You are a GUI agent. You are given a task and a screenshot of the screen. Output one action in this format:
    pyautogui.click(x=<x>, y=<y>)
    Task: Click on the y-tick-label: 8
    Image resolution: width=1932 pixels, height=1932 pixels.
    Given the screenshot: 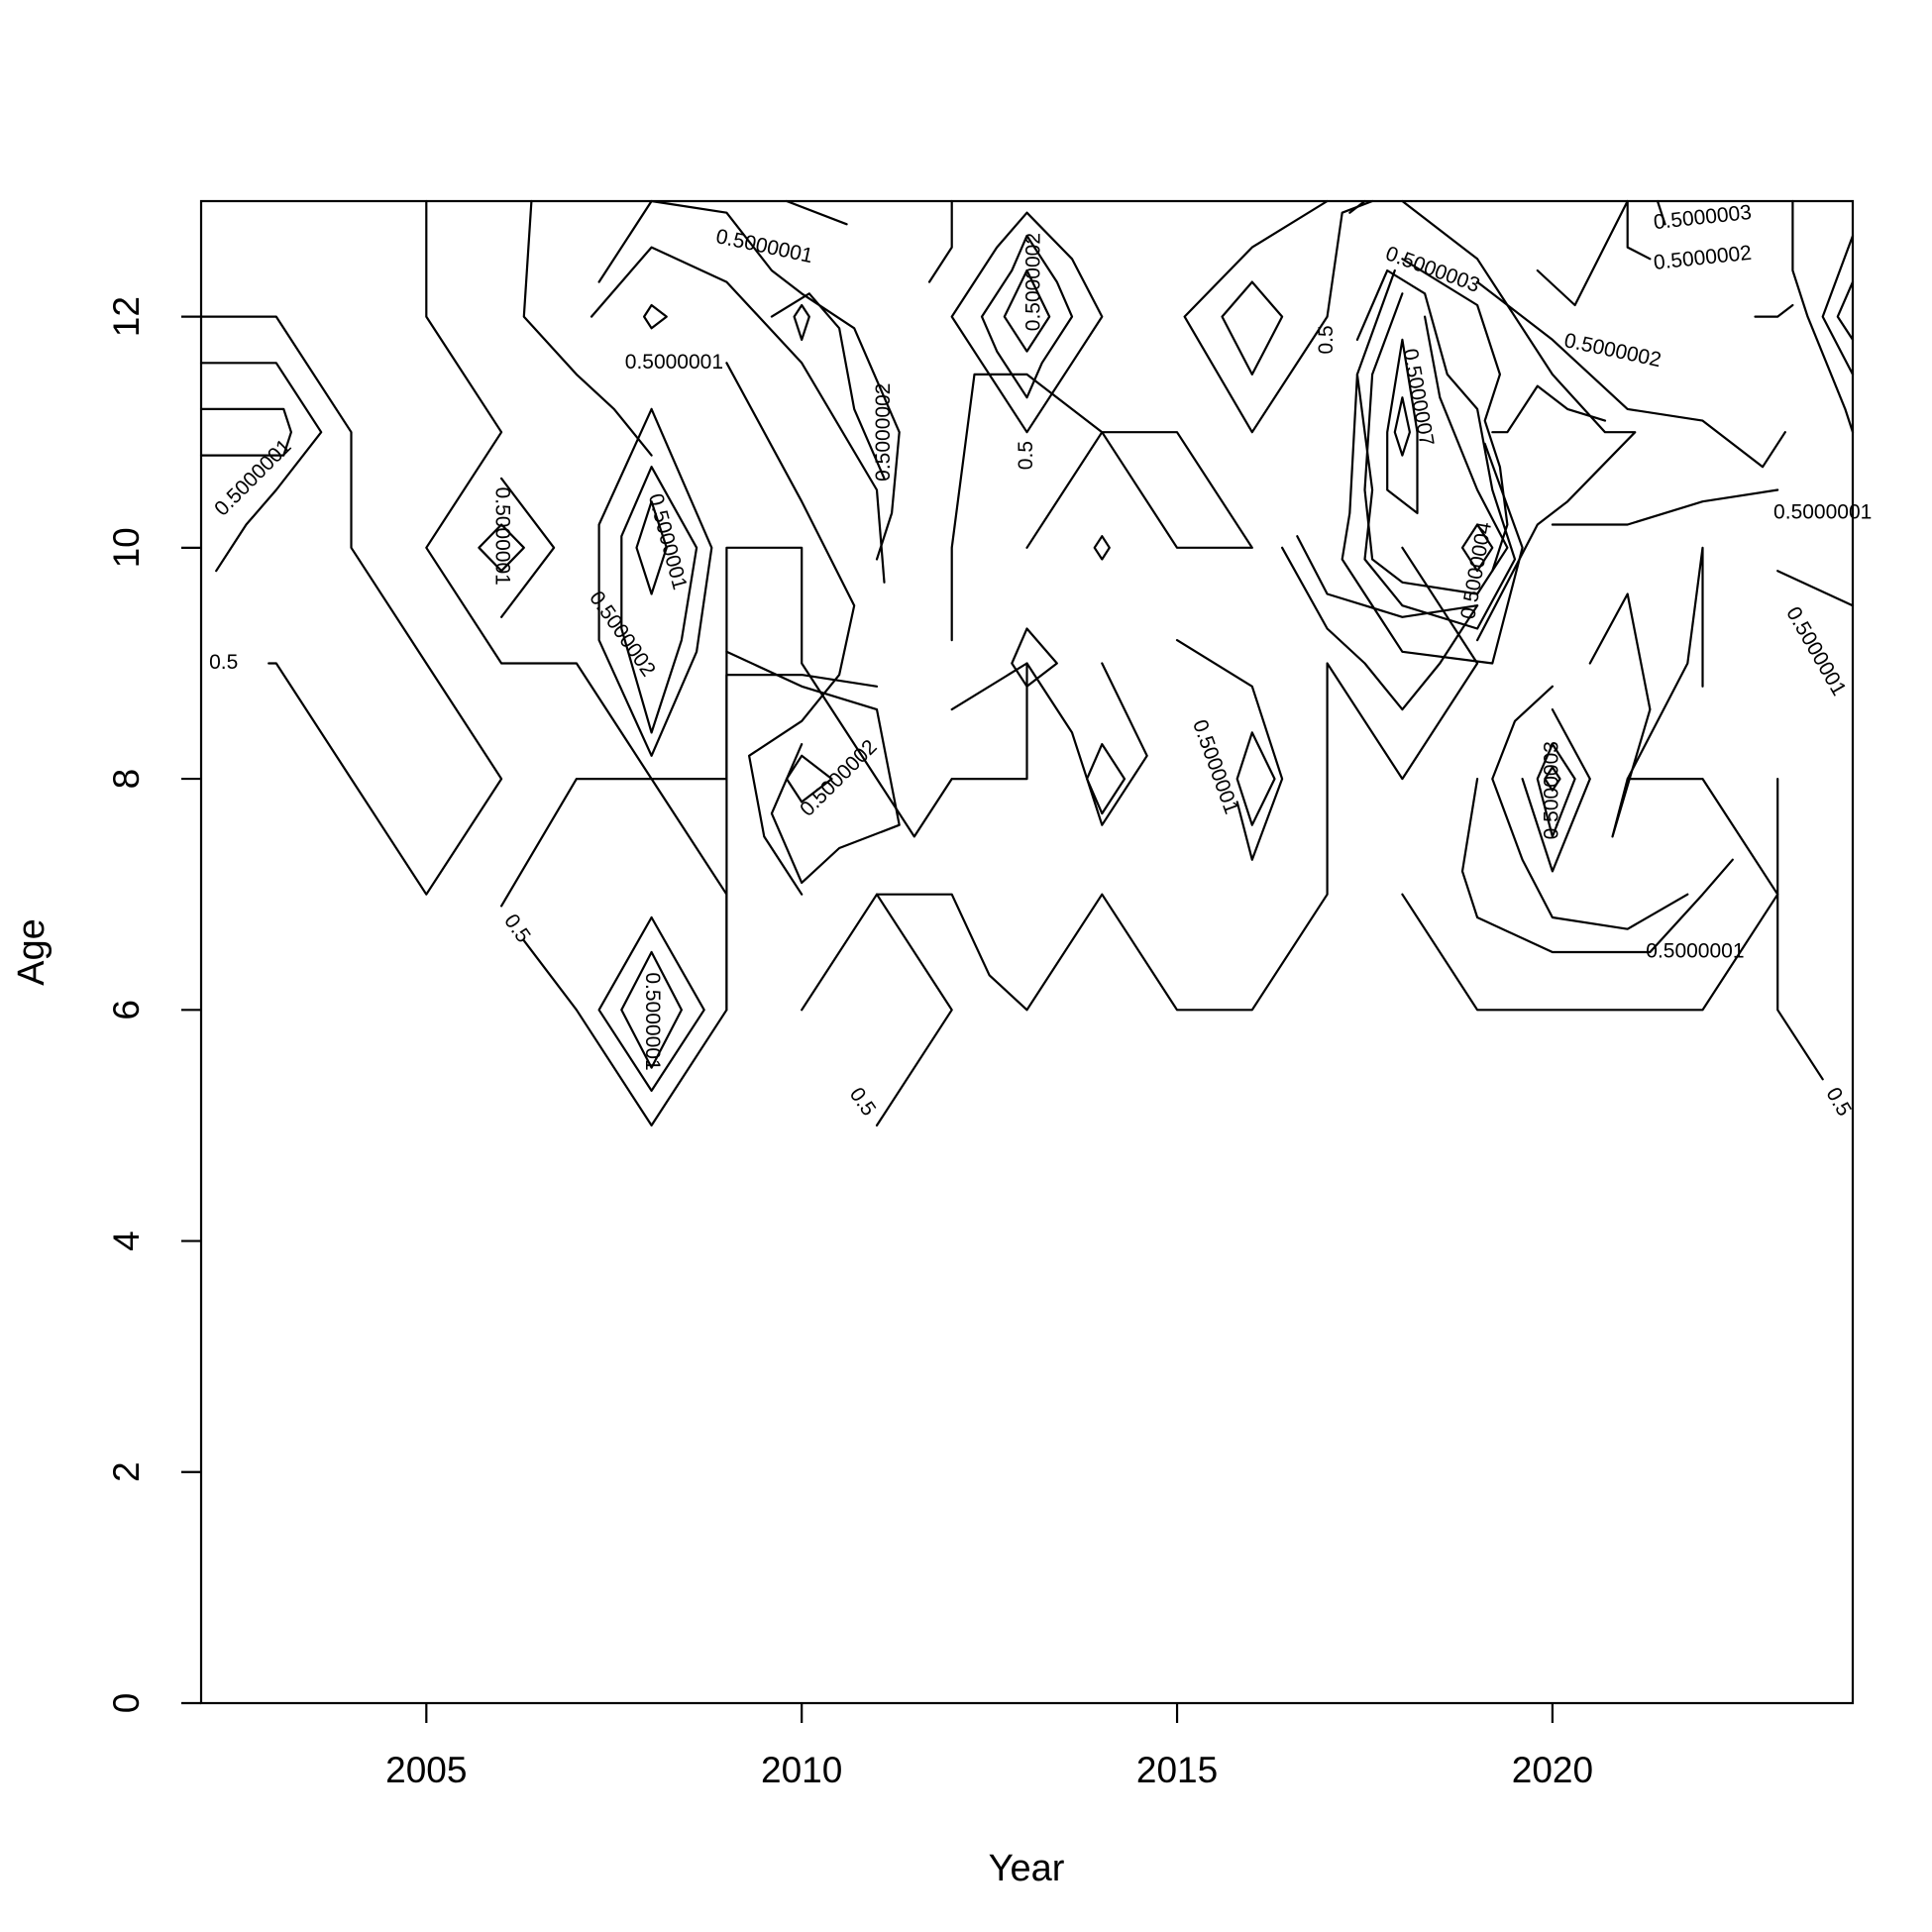 What is the action you would take?
    pyautogui.click(x=127, y=779)
    